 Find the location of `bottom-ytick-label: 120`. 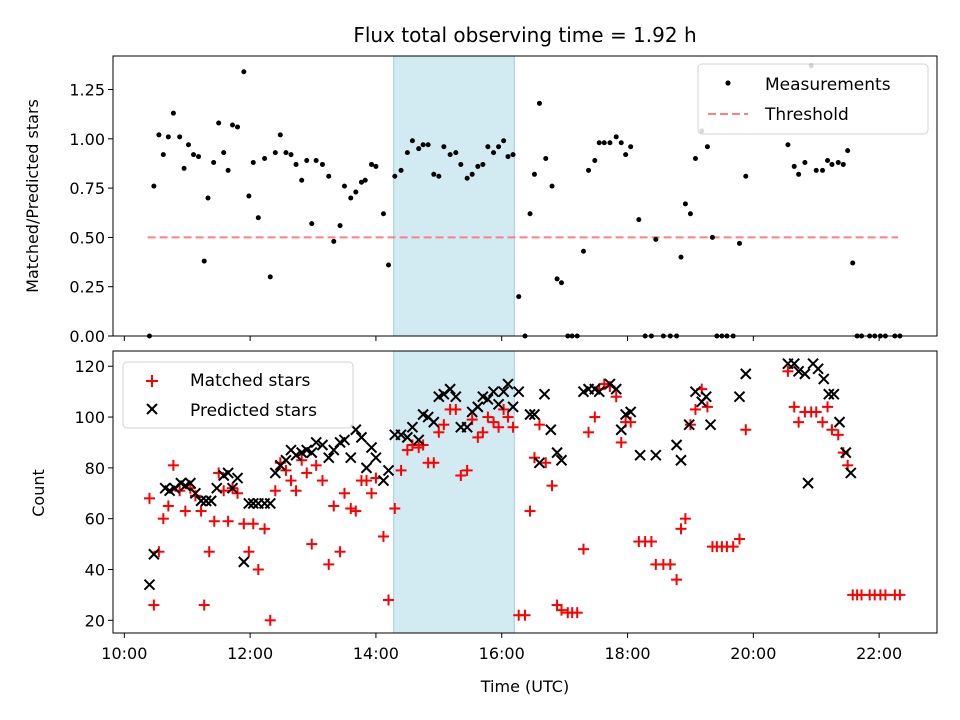

bottom-ytick-label: 120 is located at coordinates (89, 366).